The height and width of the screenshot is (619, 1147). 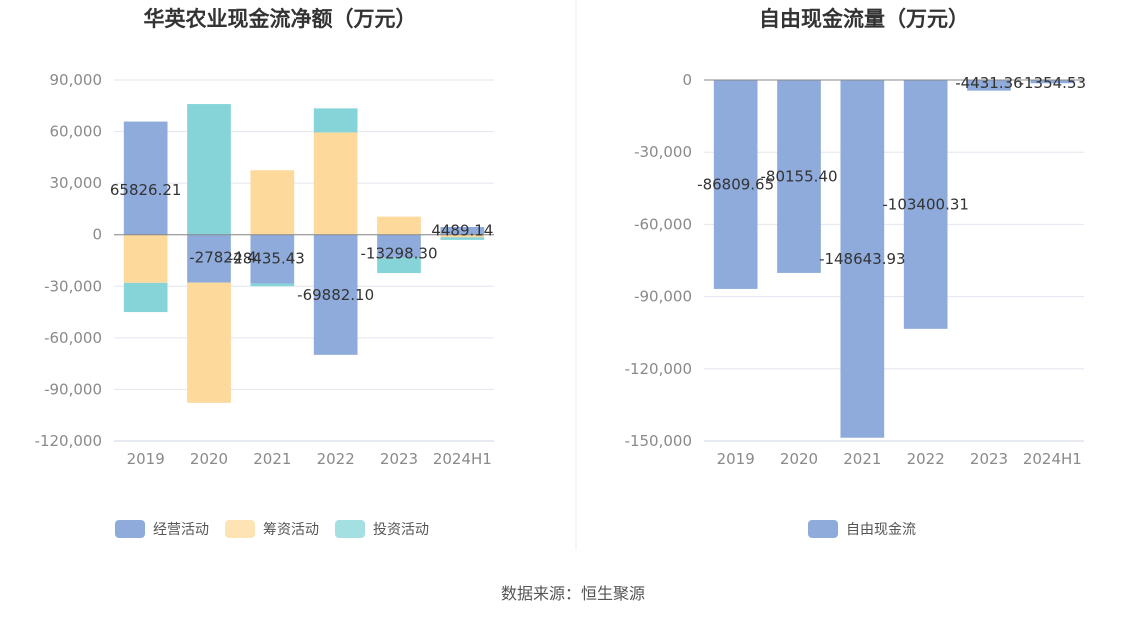 I want to click on bar-series3-2022, so click(x=335, y=120).